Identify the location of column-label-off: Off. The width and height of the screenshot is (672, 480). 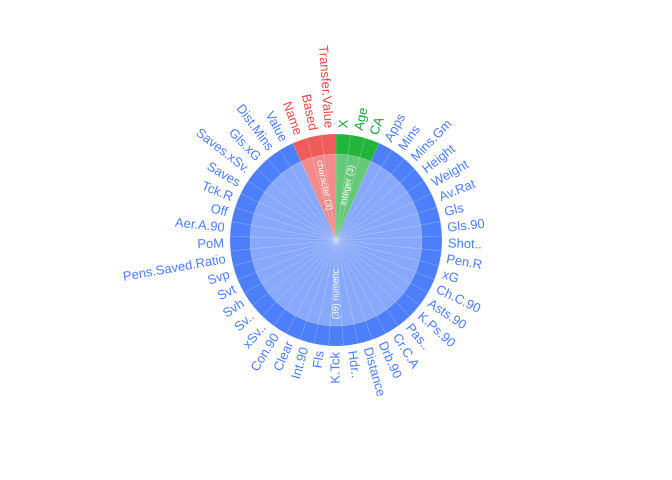
(219, 209).